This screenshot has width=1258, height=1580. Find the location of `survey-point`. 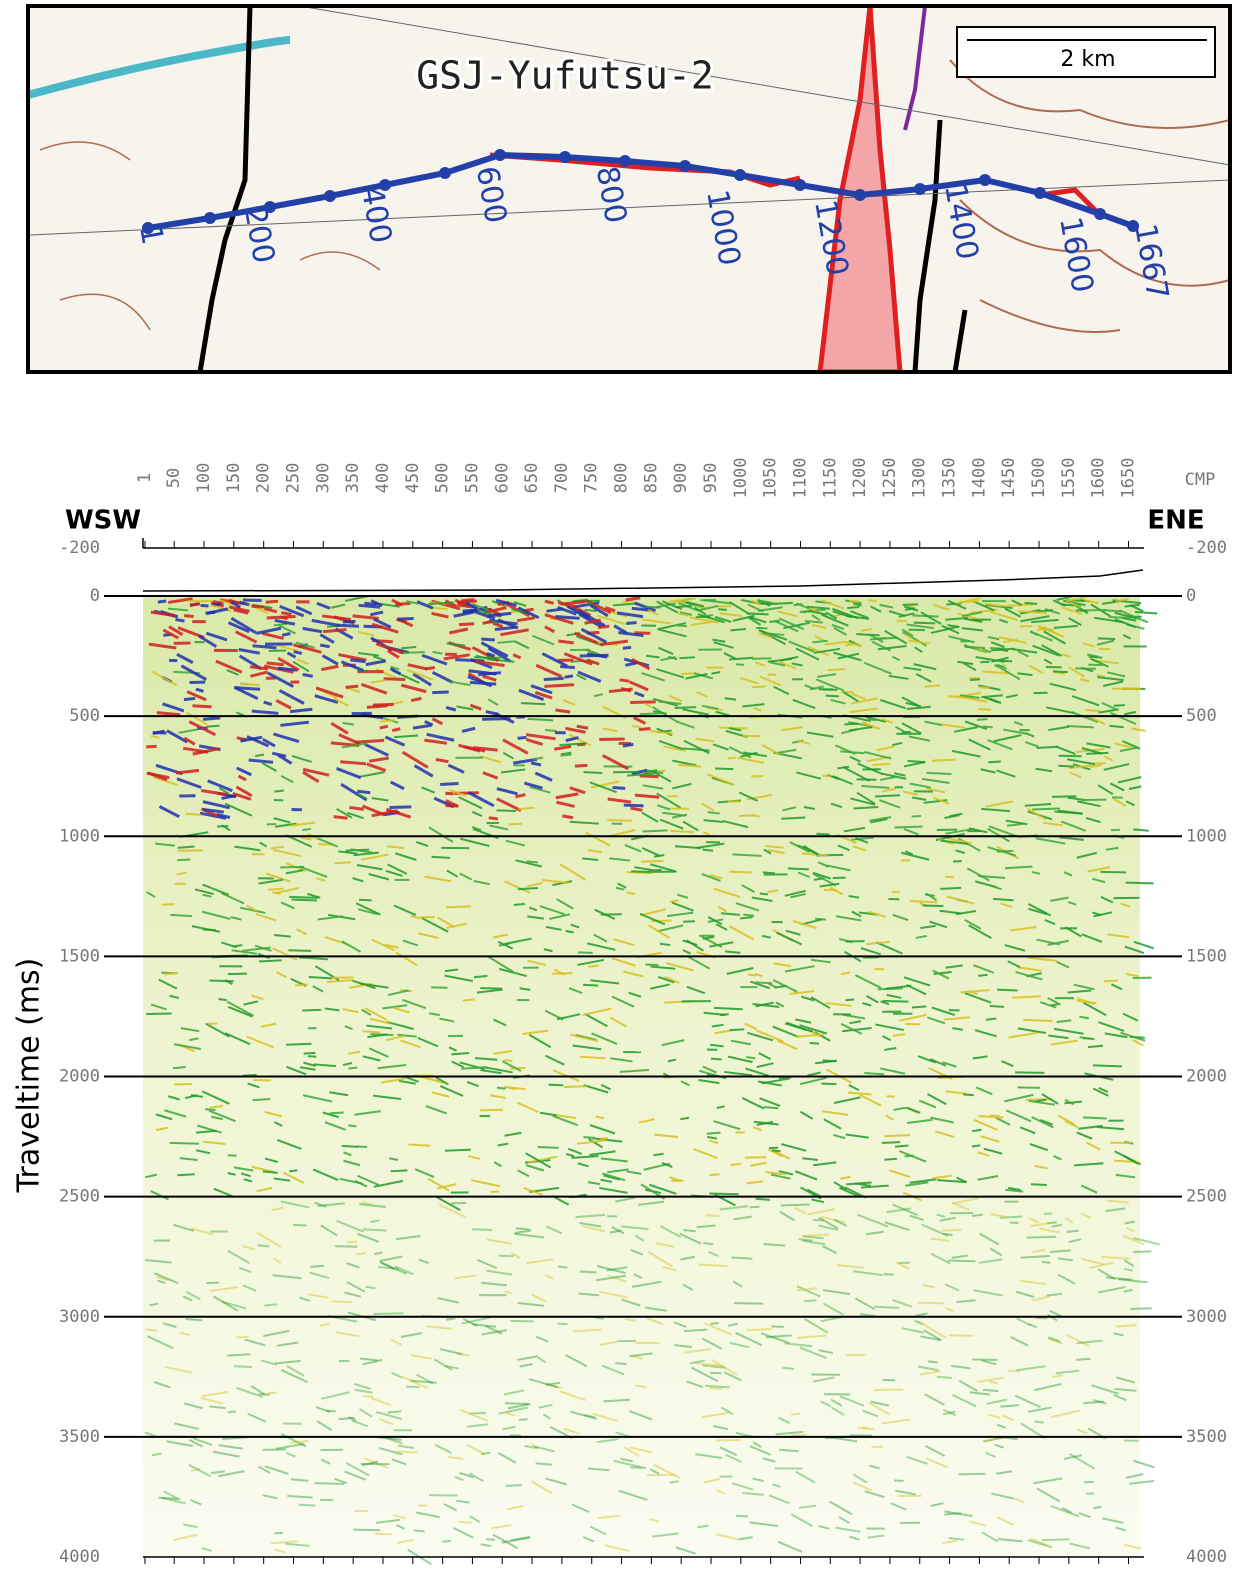

survey-point is located at coordinates (860, 195).